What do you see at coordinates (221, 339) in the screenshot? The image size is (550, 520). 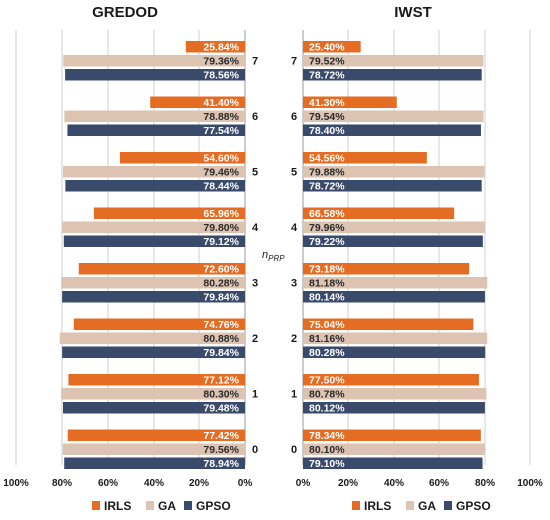 I see `data-label: 80.88%` at bounding box center [221, 339].